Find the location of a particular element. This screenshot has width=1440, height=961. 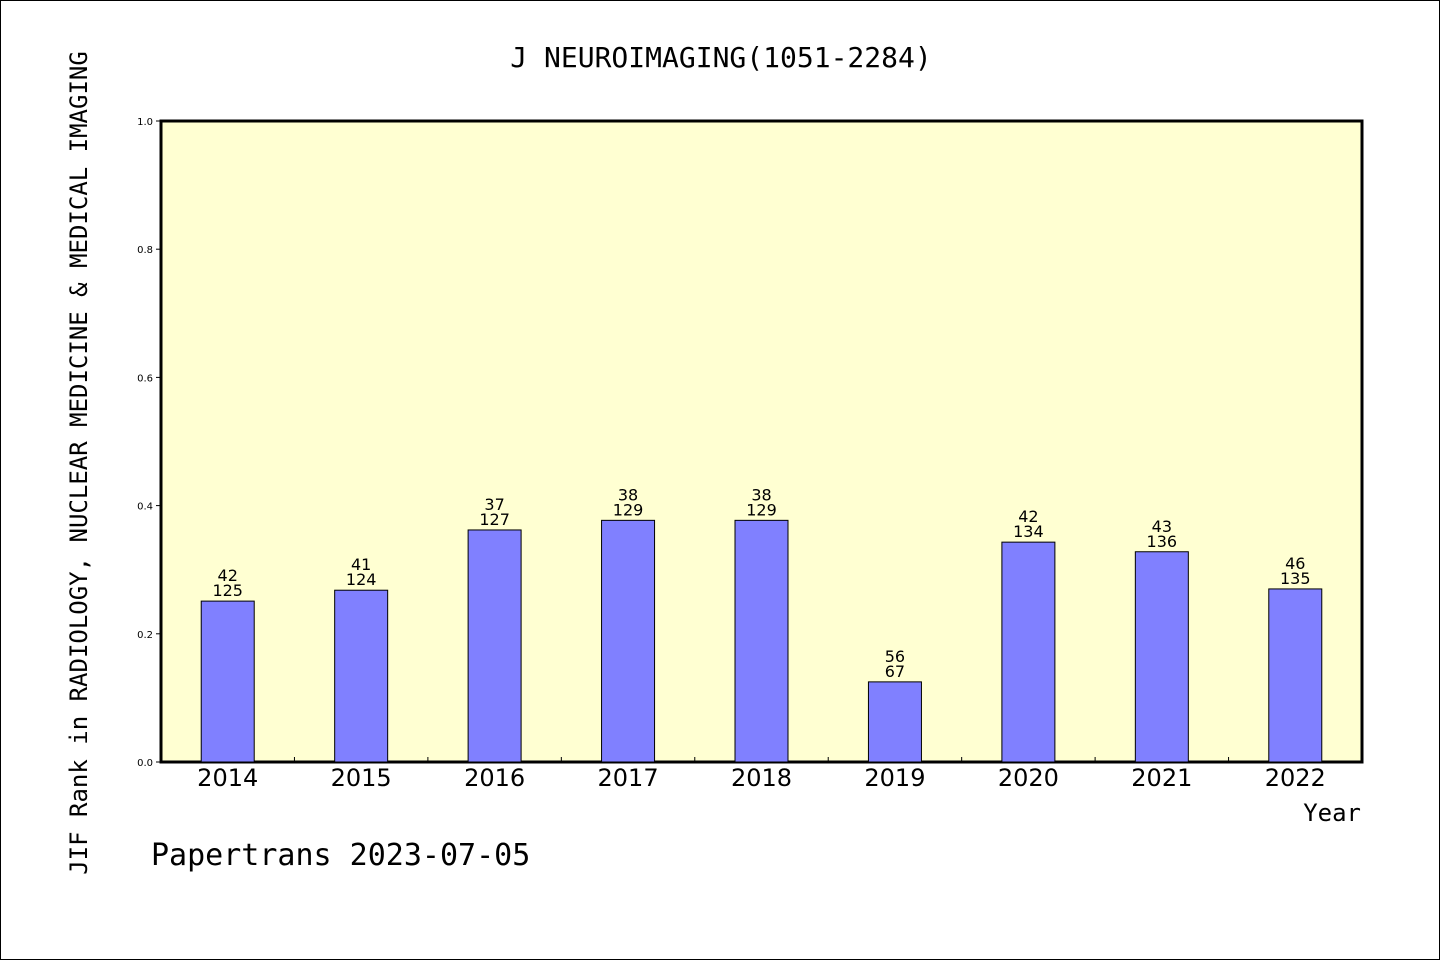

bar-2021 is located at coordinates (1161, 657).